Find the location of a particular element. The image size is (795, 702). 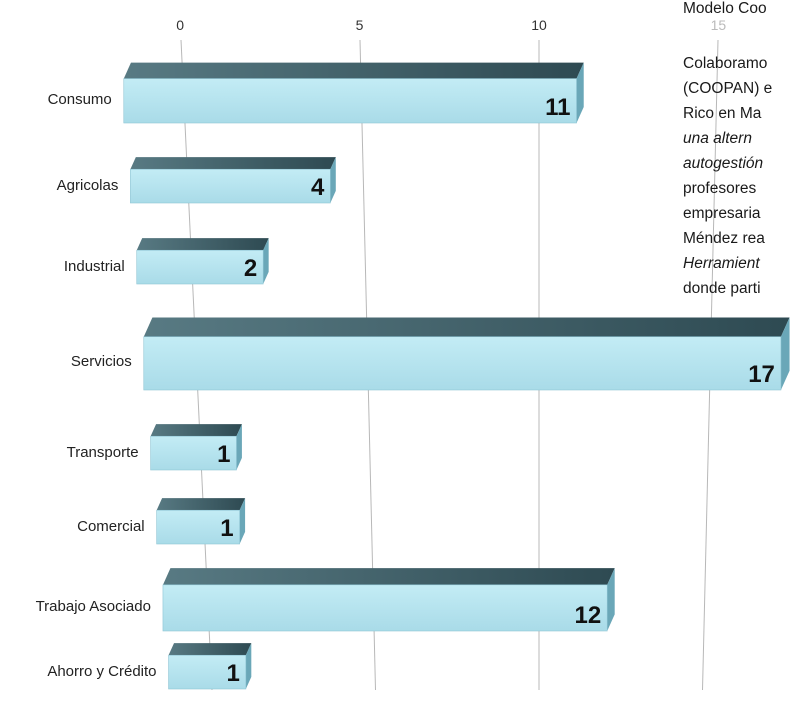

x-tick-label: 0 is located at coordinates (180, 25).